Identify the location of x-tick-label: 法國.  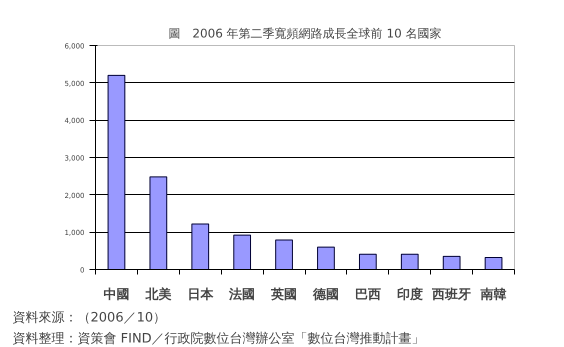
(242, 295).